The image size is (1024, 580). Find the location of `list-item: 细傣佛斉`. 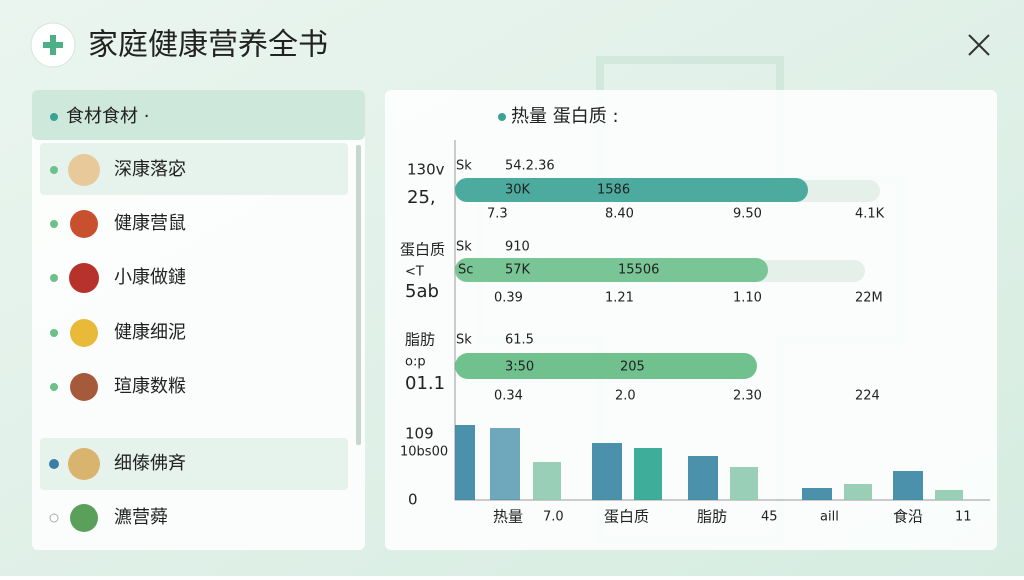

list-item: 细傣佛斉 is located at coordinates (117, 464).